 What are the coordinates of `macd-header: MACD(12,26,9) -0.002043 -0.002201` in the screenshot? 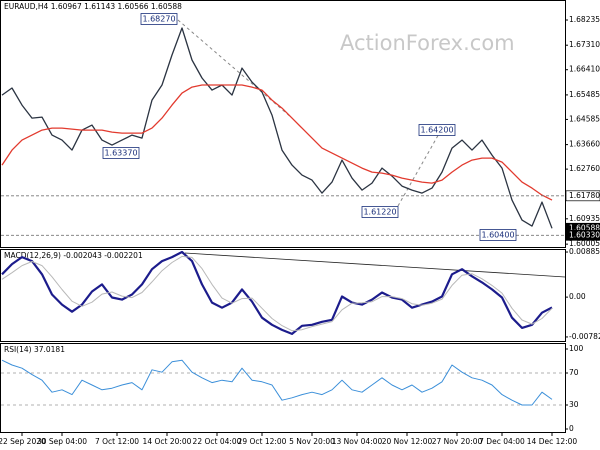 It's located at (73, 255).